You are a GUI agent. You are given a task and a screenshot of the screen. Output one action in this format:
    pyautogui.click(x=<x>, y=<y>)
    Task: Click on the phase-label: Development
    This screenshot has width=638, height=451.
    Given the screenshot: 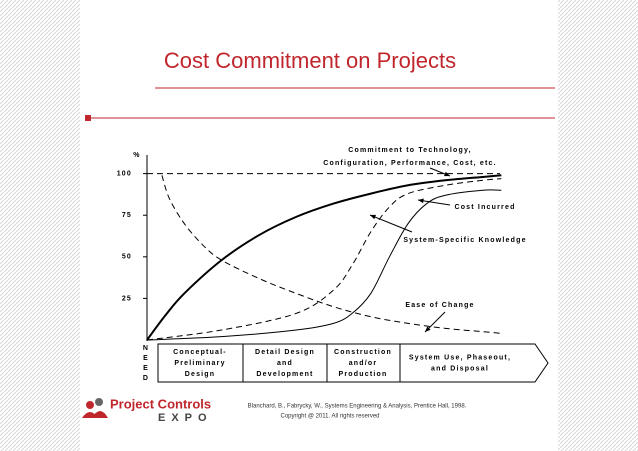 What is the action you would take?
    pyautogui.click(x=284, y=374)
    